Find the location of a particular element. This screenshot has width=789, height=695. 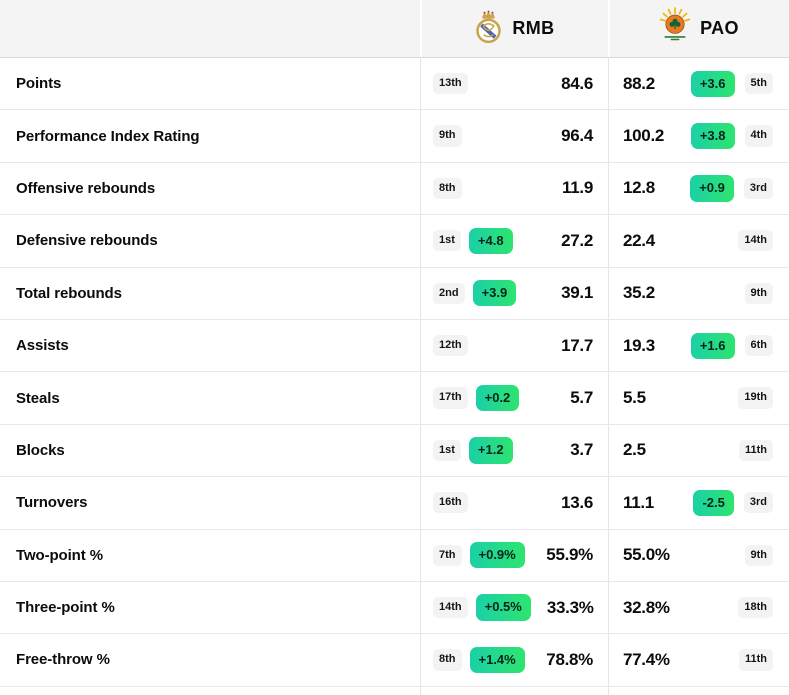

stat-cell: Steals is located at coordinates (210, 397).